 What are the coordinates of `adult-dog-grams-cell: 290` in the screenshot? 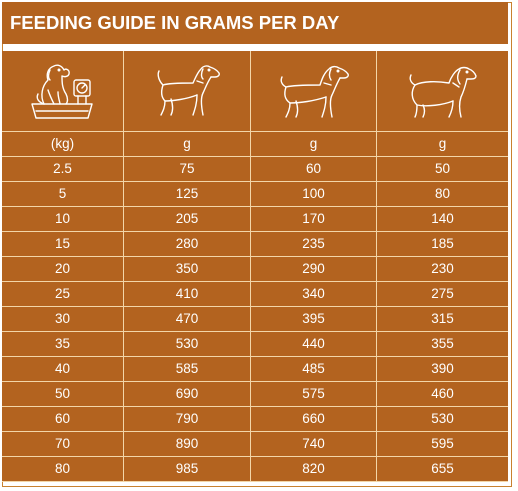 It's located at (314, 269).